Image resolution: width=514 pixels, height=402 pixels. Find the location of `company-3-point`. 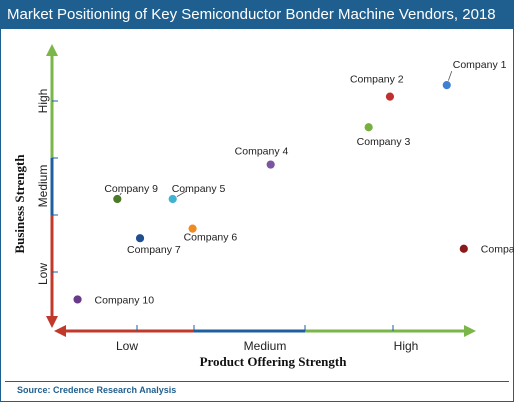

company-3-point is located at coordinates (368, 127).